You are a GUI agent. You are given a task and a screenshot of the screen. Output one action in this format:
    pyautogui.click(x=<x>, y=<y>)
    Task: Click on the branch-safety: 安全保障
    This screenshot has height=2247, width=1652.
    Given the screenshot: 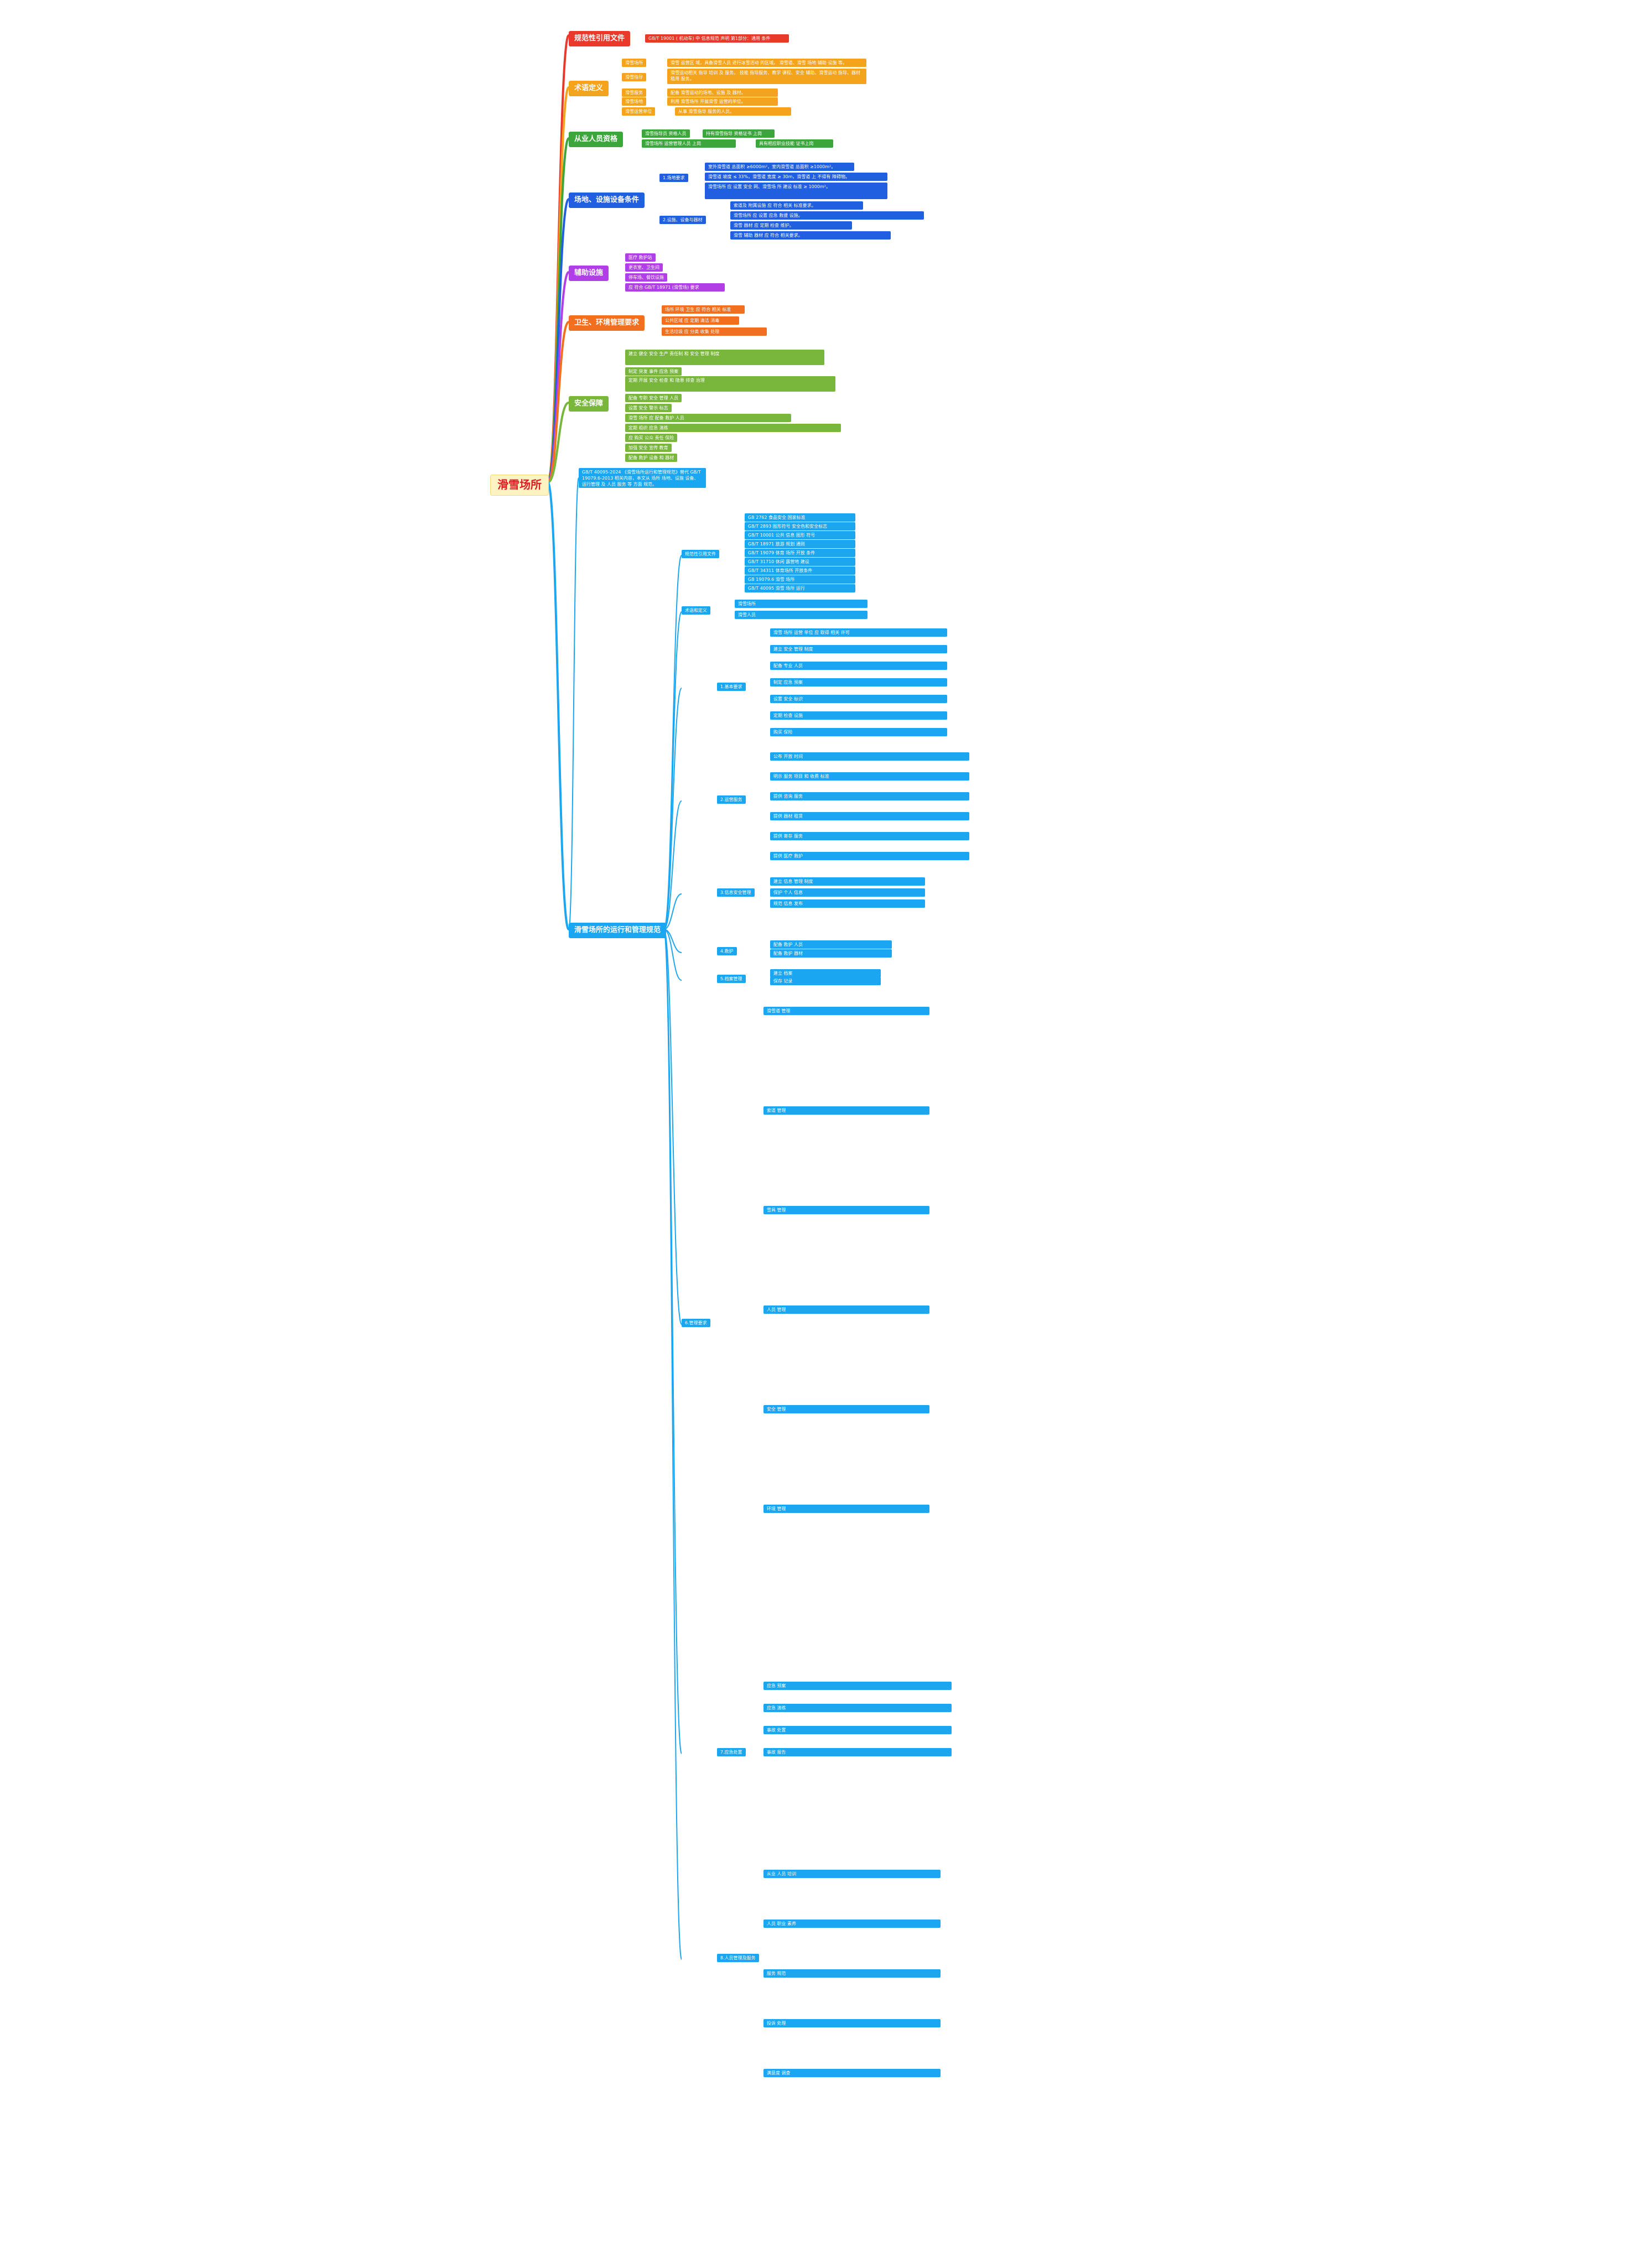 What is the action you would take?
    pyautogui.click(x=589, y=404)
    